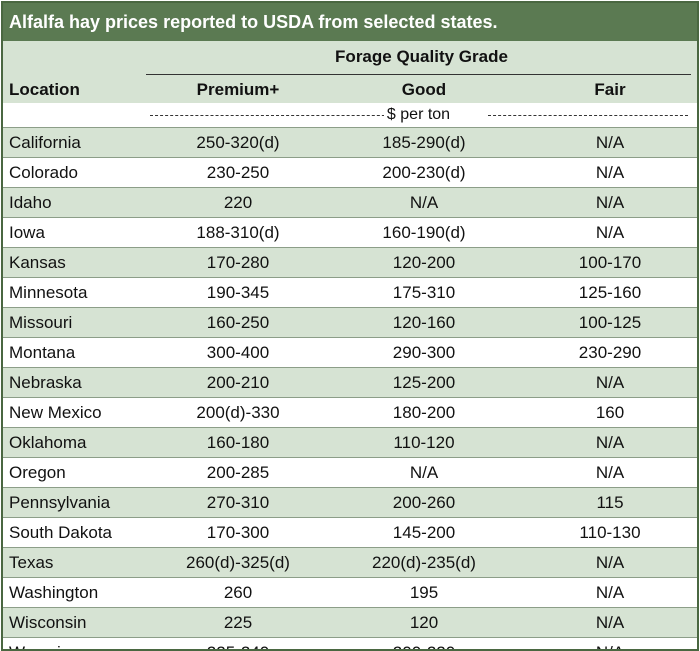 The image size is (700, 651). What do you see at coordinates (418, 74) in the screenshot?
I see `group-header-rule` at bounding box center [418, 74].